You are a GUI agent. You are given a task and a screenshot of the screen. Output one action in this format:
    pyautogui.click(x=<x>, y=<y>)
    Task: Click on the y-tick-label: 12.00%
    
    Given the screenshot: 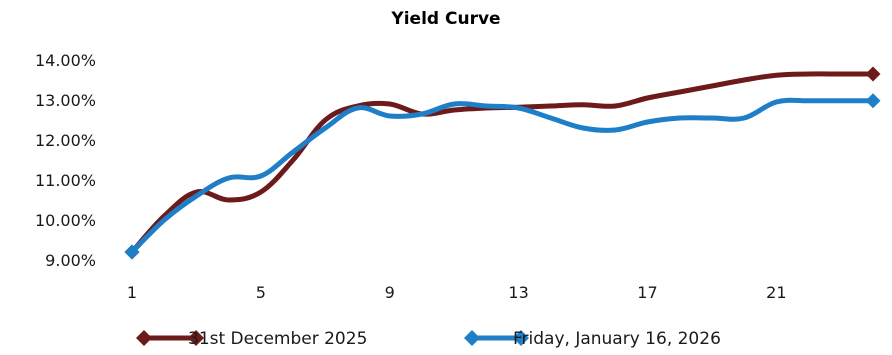 What is the action you would take?
    pyautogui.click(x=65, y=140)
    